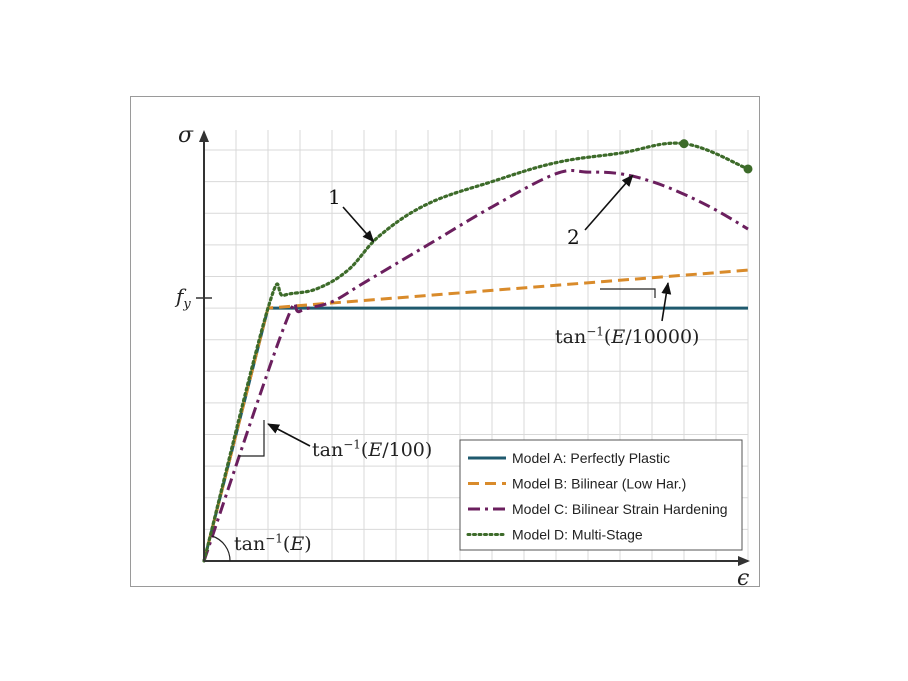  What do you see at coordinates (251, 438) in the screenshot?
I see `slope-triangle-elastic` at bounding box center [251, 438].